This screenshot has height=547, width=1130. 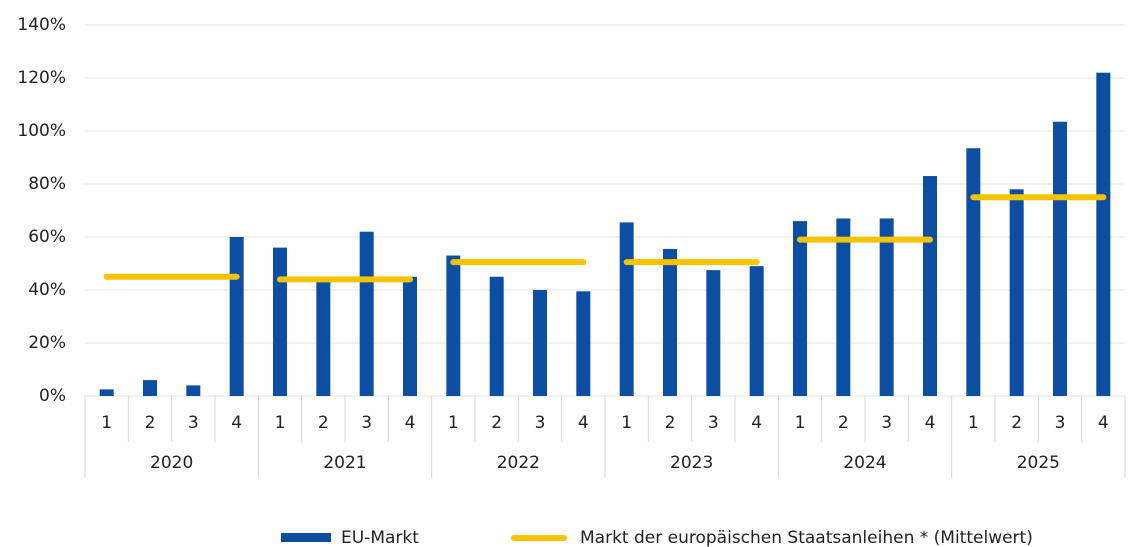 What do you see at coordinates (41, 78) in the screenshot?
I see `y-tick-label: 120%` at bounding box center [41, 78].